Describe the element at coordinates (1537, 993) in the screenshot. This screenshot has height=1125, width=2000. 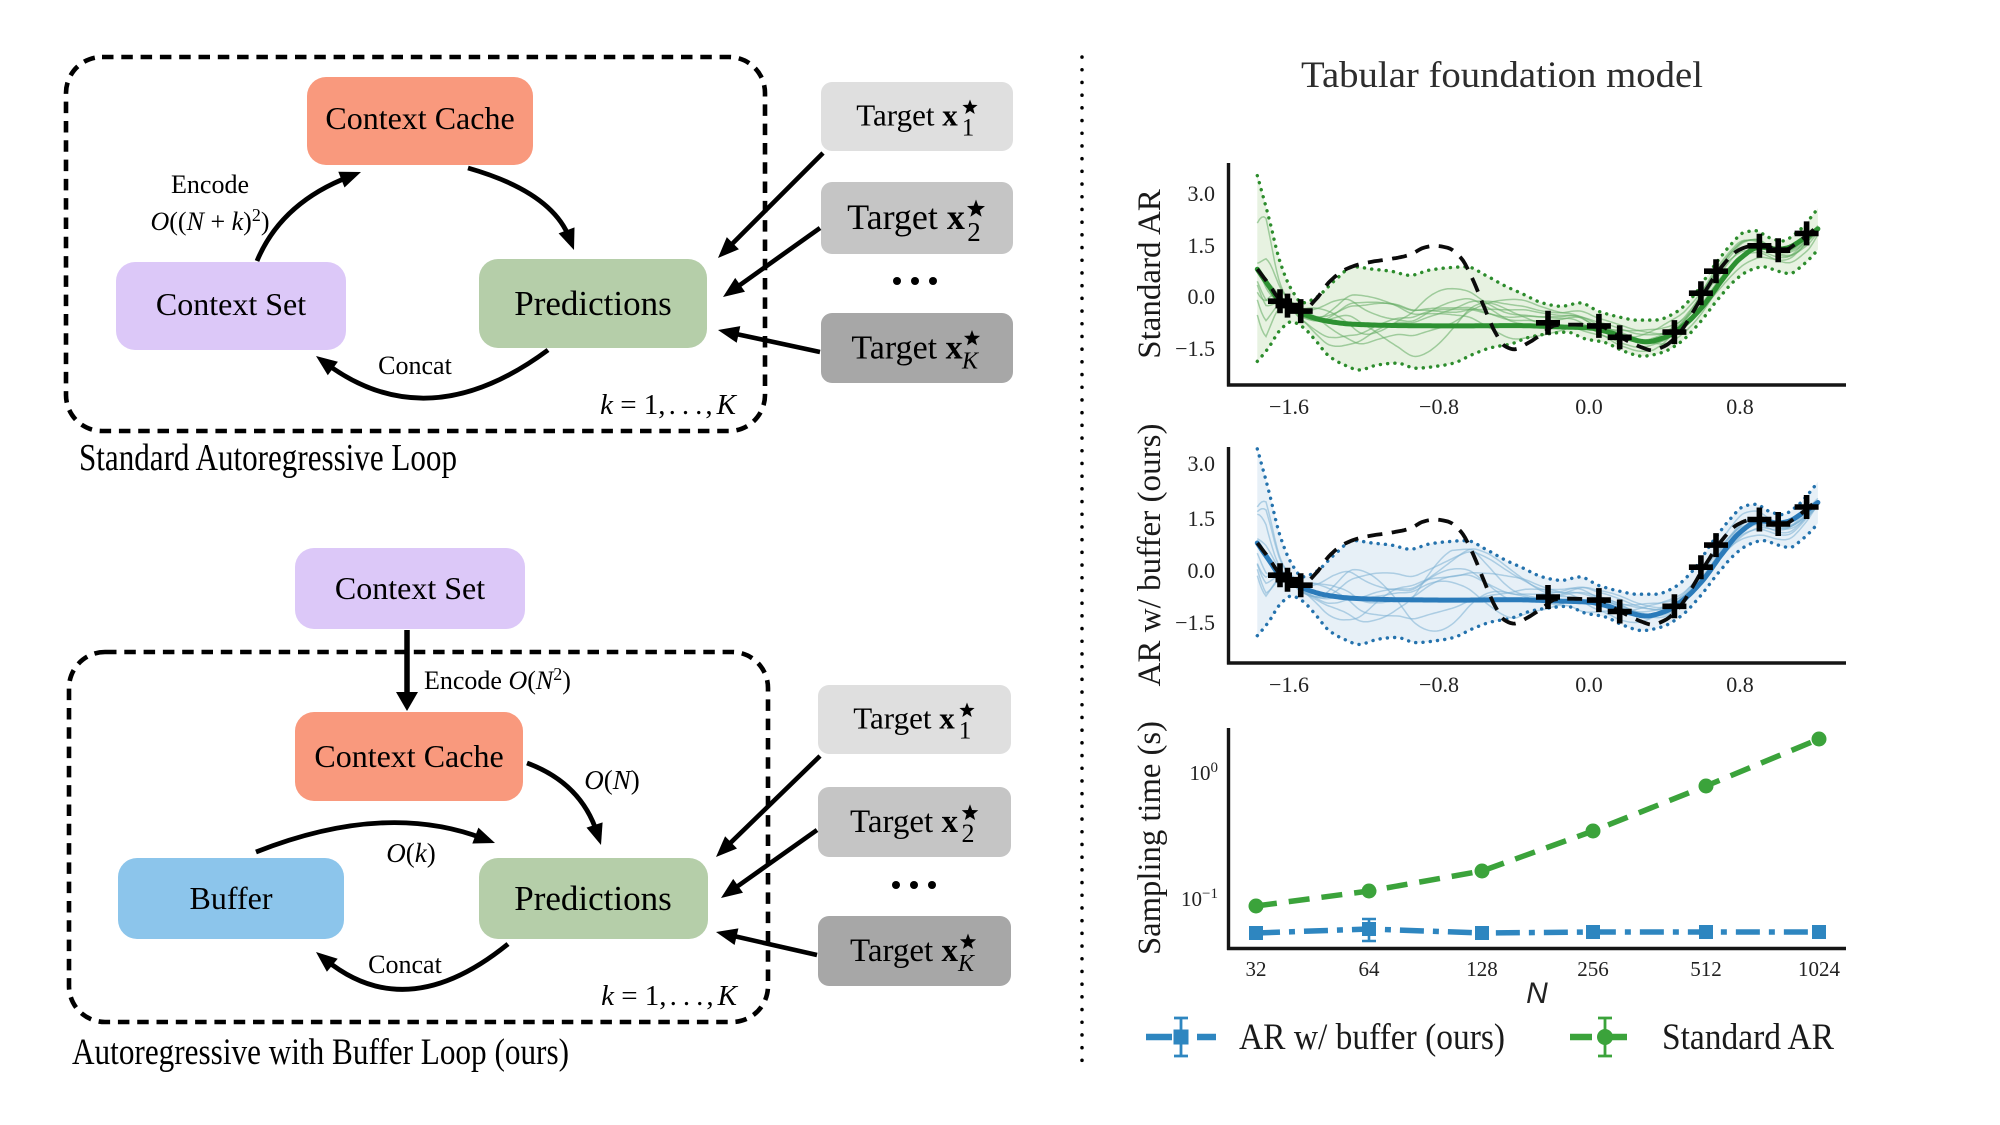
I see `svg-text: N` at that location.